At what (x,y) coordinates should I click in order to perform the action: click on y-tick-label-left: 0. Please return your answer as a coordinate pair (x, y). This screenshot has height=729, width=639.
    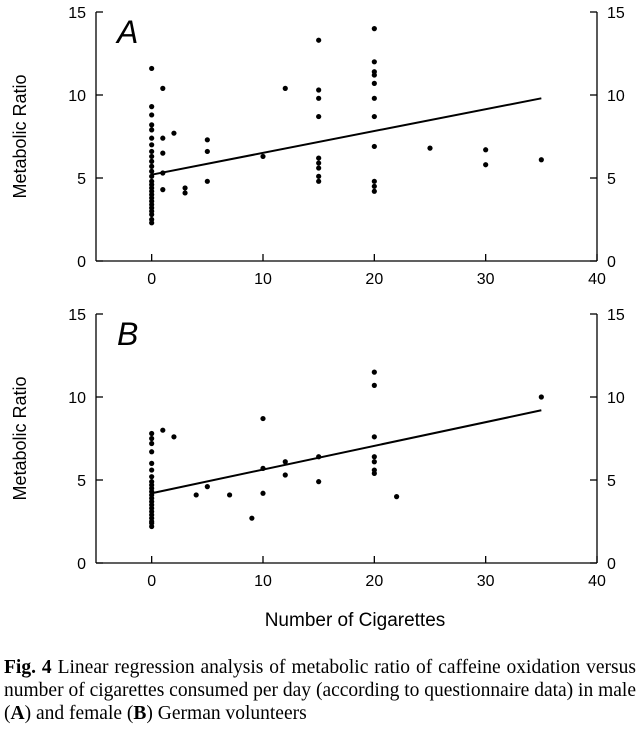
    Looking at the image, I should click on (81, 262).